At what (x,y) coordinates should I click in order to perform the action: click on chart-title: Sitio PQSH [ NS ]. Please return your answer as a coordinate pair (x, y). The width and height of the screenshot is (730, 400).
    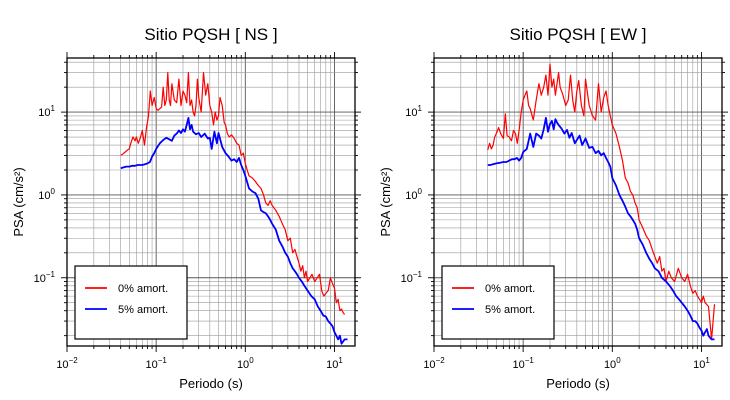
    Looking at the image, I should click on (210, 34).